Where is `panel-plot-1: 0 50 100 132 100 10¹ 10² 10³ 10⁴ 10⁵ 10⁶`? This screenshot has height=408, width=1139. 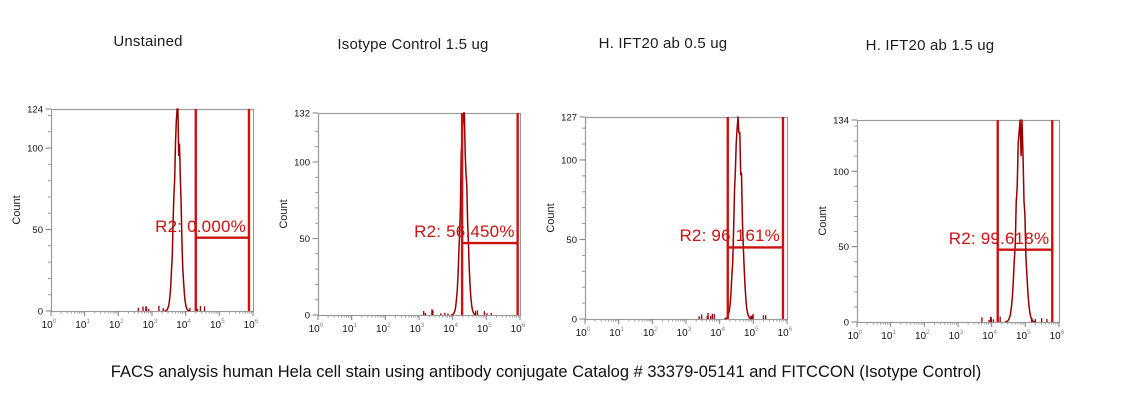 panel-plot-1: 0 50 100 132 100 10¹ 10² 10³ 10⁴ 10⁵ 10⁶ is located at coordinates (410, 222).